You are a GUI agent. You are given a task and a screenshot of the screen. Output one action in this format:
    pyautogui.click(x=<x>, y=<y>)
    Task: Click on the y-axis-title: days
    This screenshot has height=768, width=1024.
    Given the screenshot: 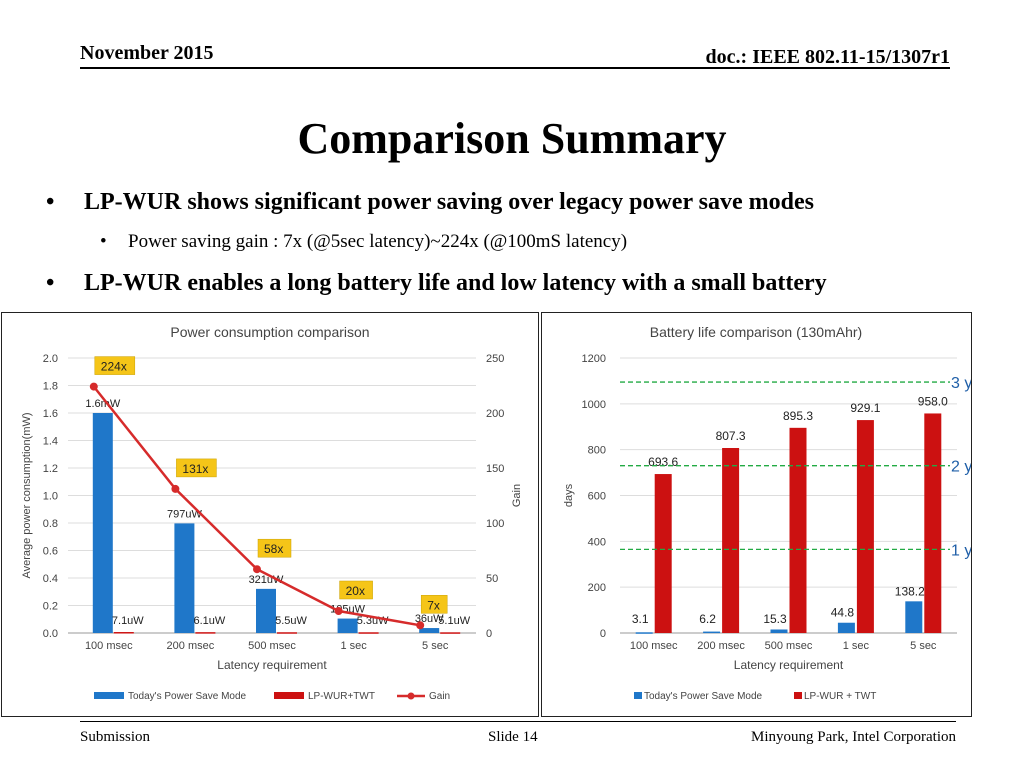 What is the action you would take?
    pyautogui.click(x=569, y=495)
    